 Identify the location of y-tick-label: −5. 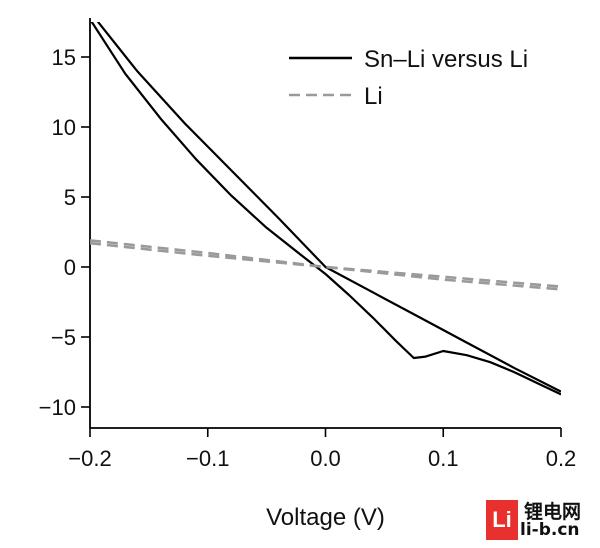
(63, 337).